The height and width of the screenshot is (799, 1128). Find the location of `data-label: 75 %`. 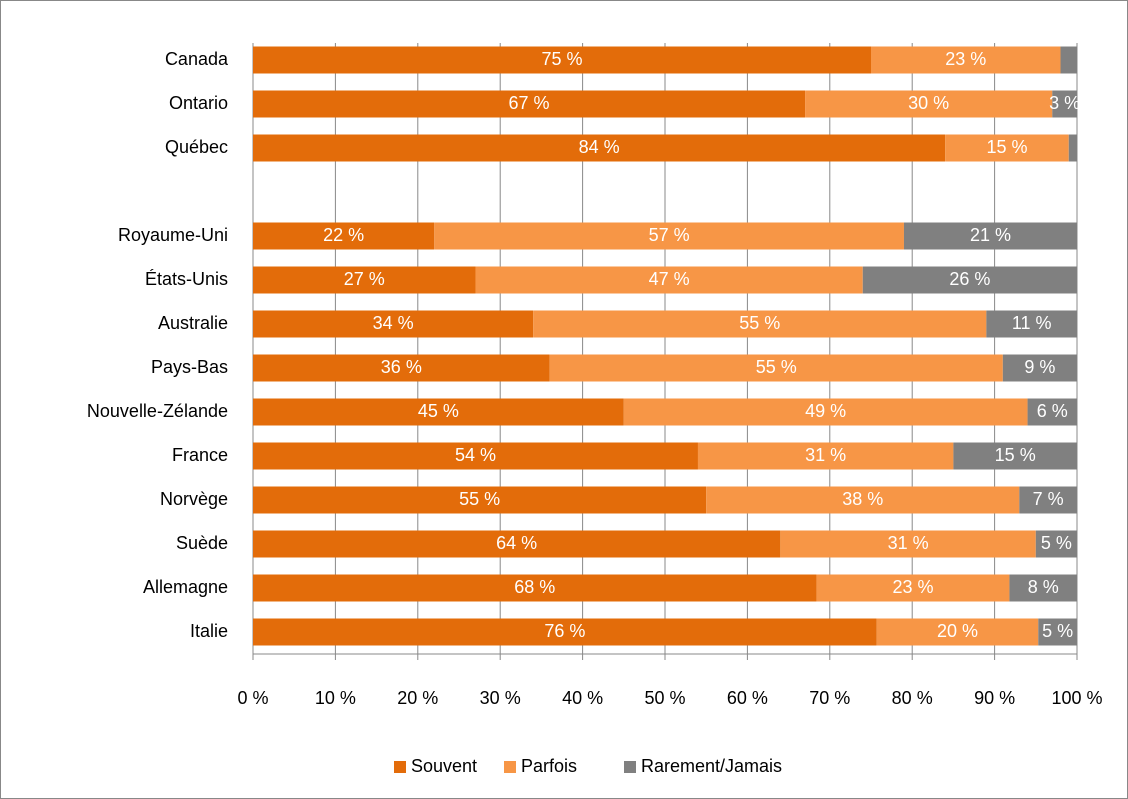

data-label: 75 % is located at coordinates (561, 59).